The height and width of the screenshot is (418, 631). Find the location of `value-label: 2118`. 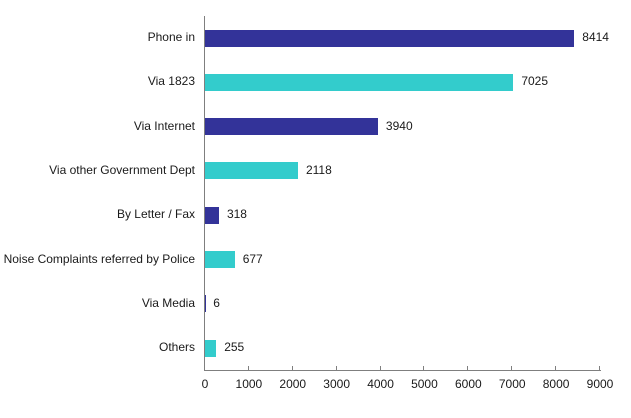

value-label: 2118 is located at coordinates (318, 169).